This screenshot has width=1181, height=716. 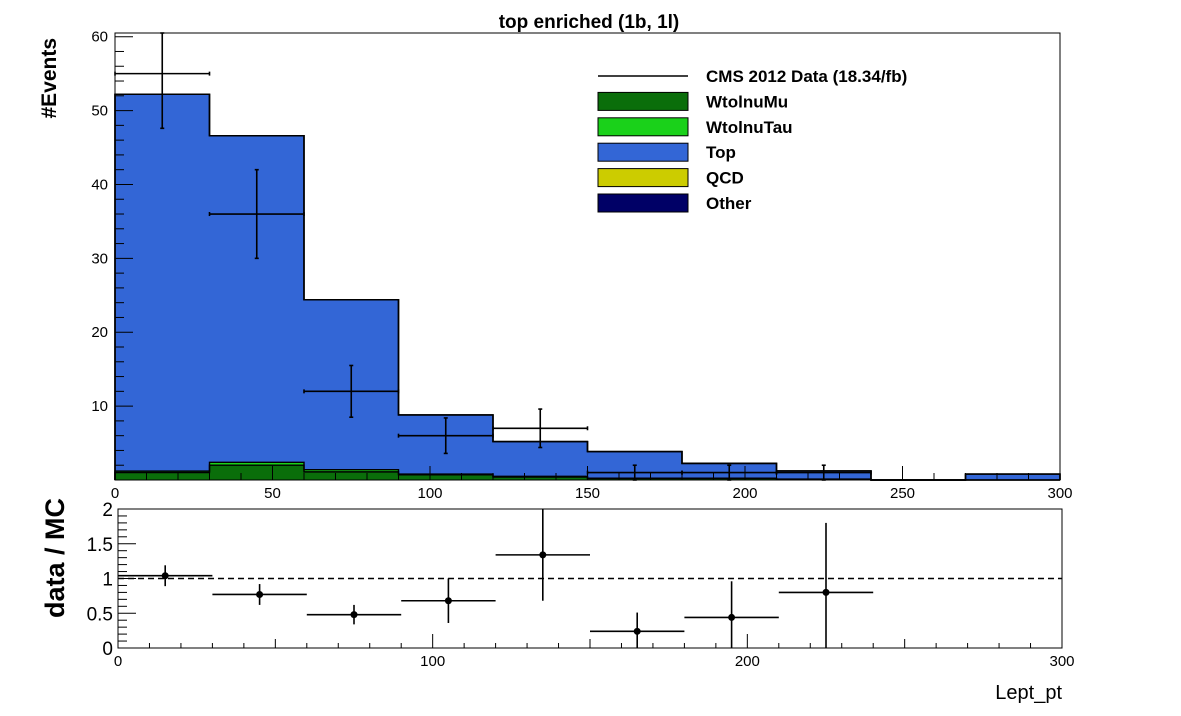 What do you see at coordinates (272, 493) in the screenshot?
I see `x-tick-label: 50` at bounding box center [272, 493].